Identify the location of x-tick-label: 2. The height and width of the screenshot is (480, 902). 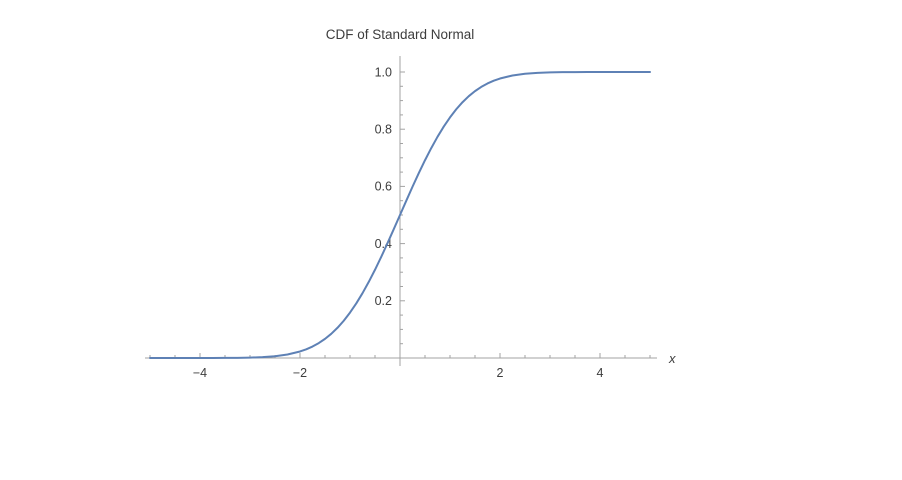
(500, 373).